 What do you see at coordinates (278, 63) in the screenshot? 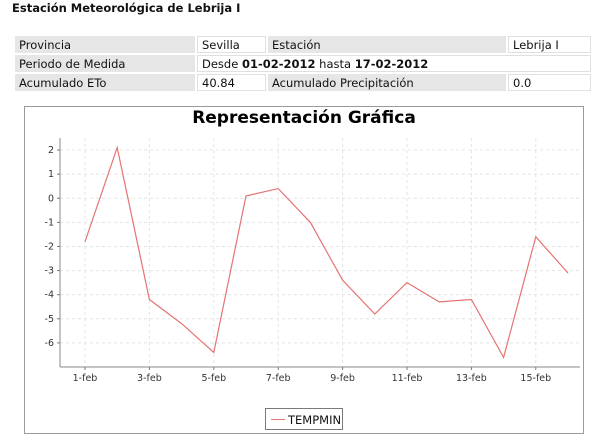
I see `periodo-start-date: 01-02-2012` at bounding box center [278, 63].